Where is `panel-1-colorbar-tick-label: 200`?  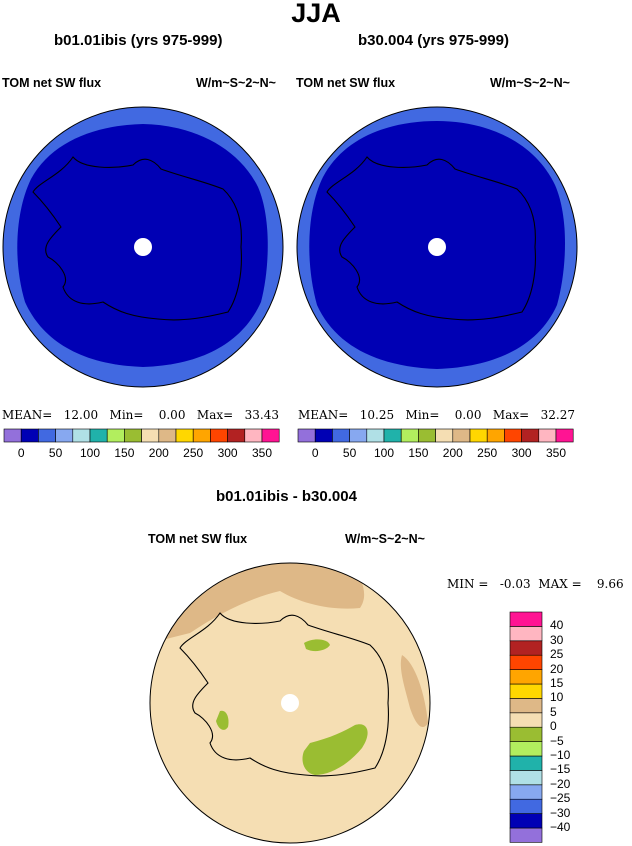 panel-1-colorbar-tick-label: 200 is located at coordinates (158, 453).